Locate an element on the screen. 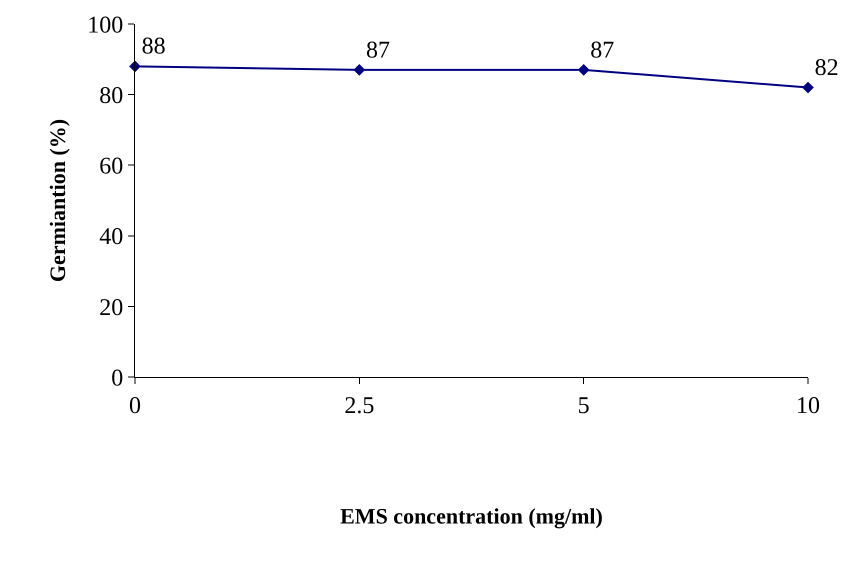 The height and width of the screenshot is (575, 864). y-tick-label: 40 is located at coordinates (111, 237).